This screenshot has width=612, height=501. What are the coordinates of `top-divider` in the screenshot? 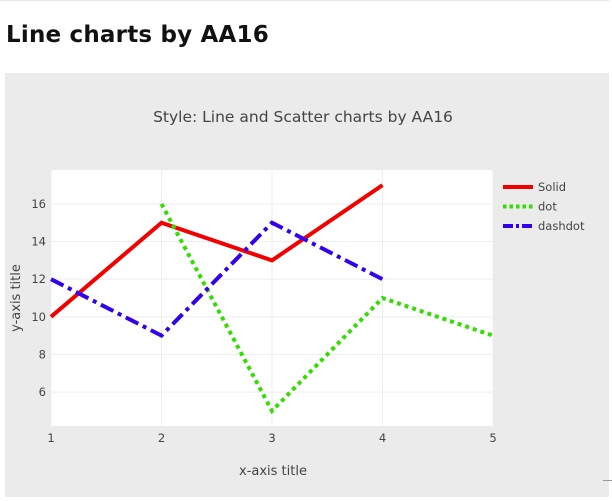 It's located at (306, 0).